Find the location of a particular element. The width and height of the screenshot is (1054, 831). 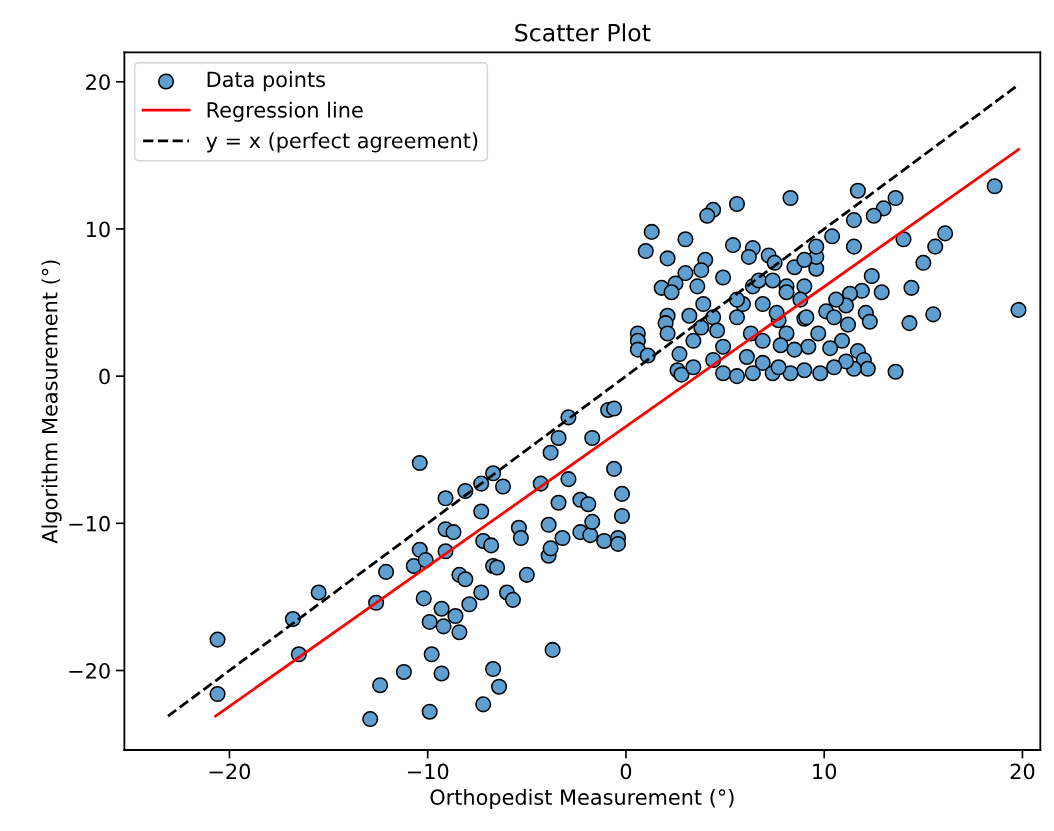

y-tick-label: −20 is located at coordinates (89, 670).